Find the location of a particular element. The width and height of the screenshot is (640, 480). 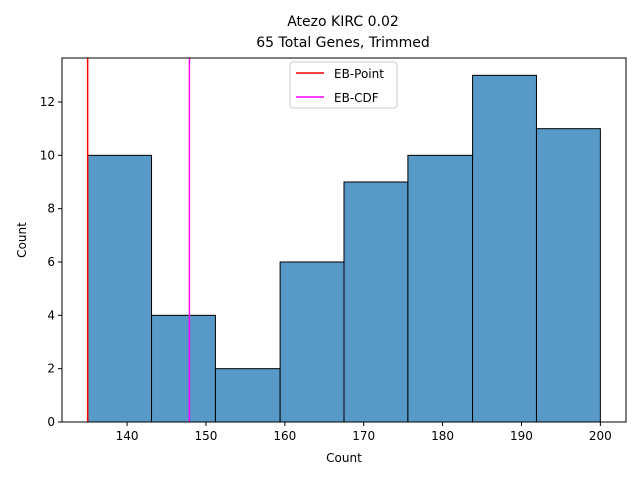

y-axis-ticks: 0 2 4 6 8 10 12 is located at coordinates (51, 262).